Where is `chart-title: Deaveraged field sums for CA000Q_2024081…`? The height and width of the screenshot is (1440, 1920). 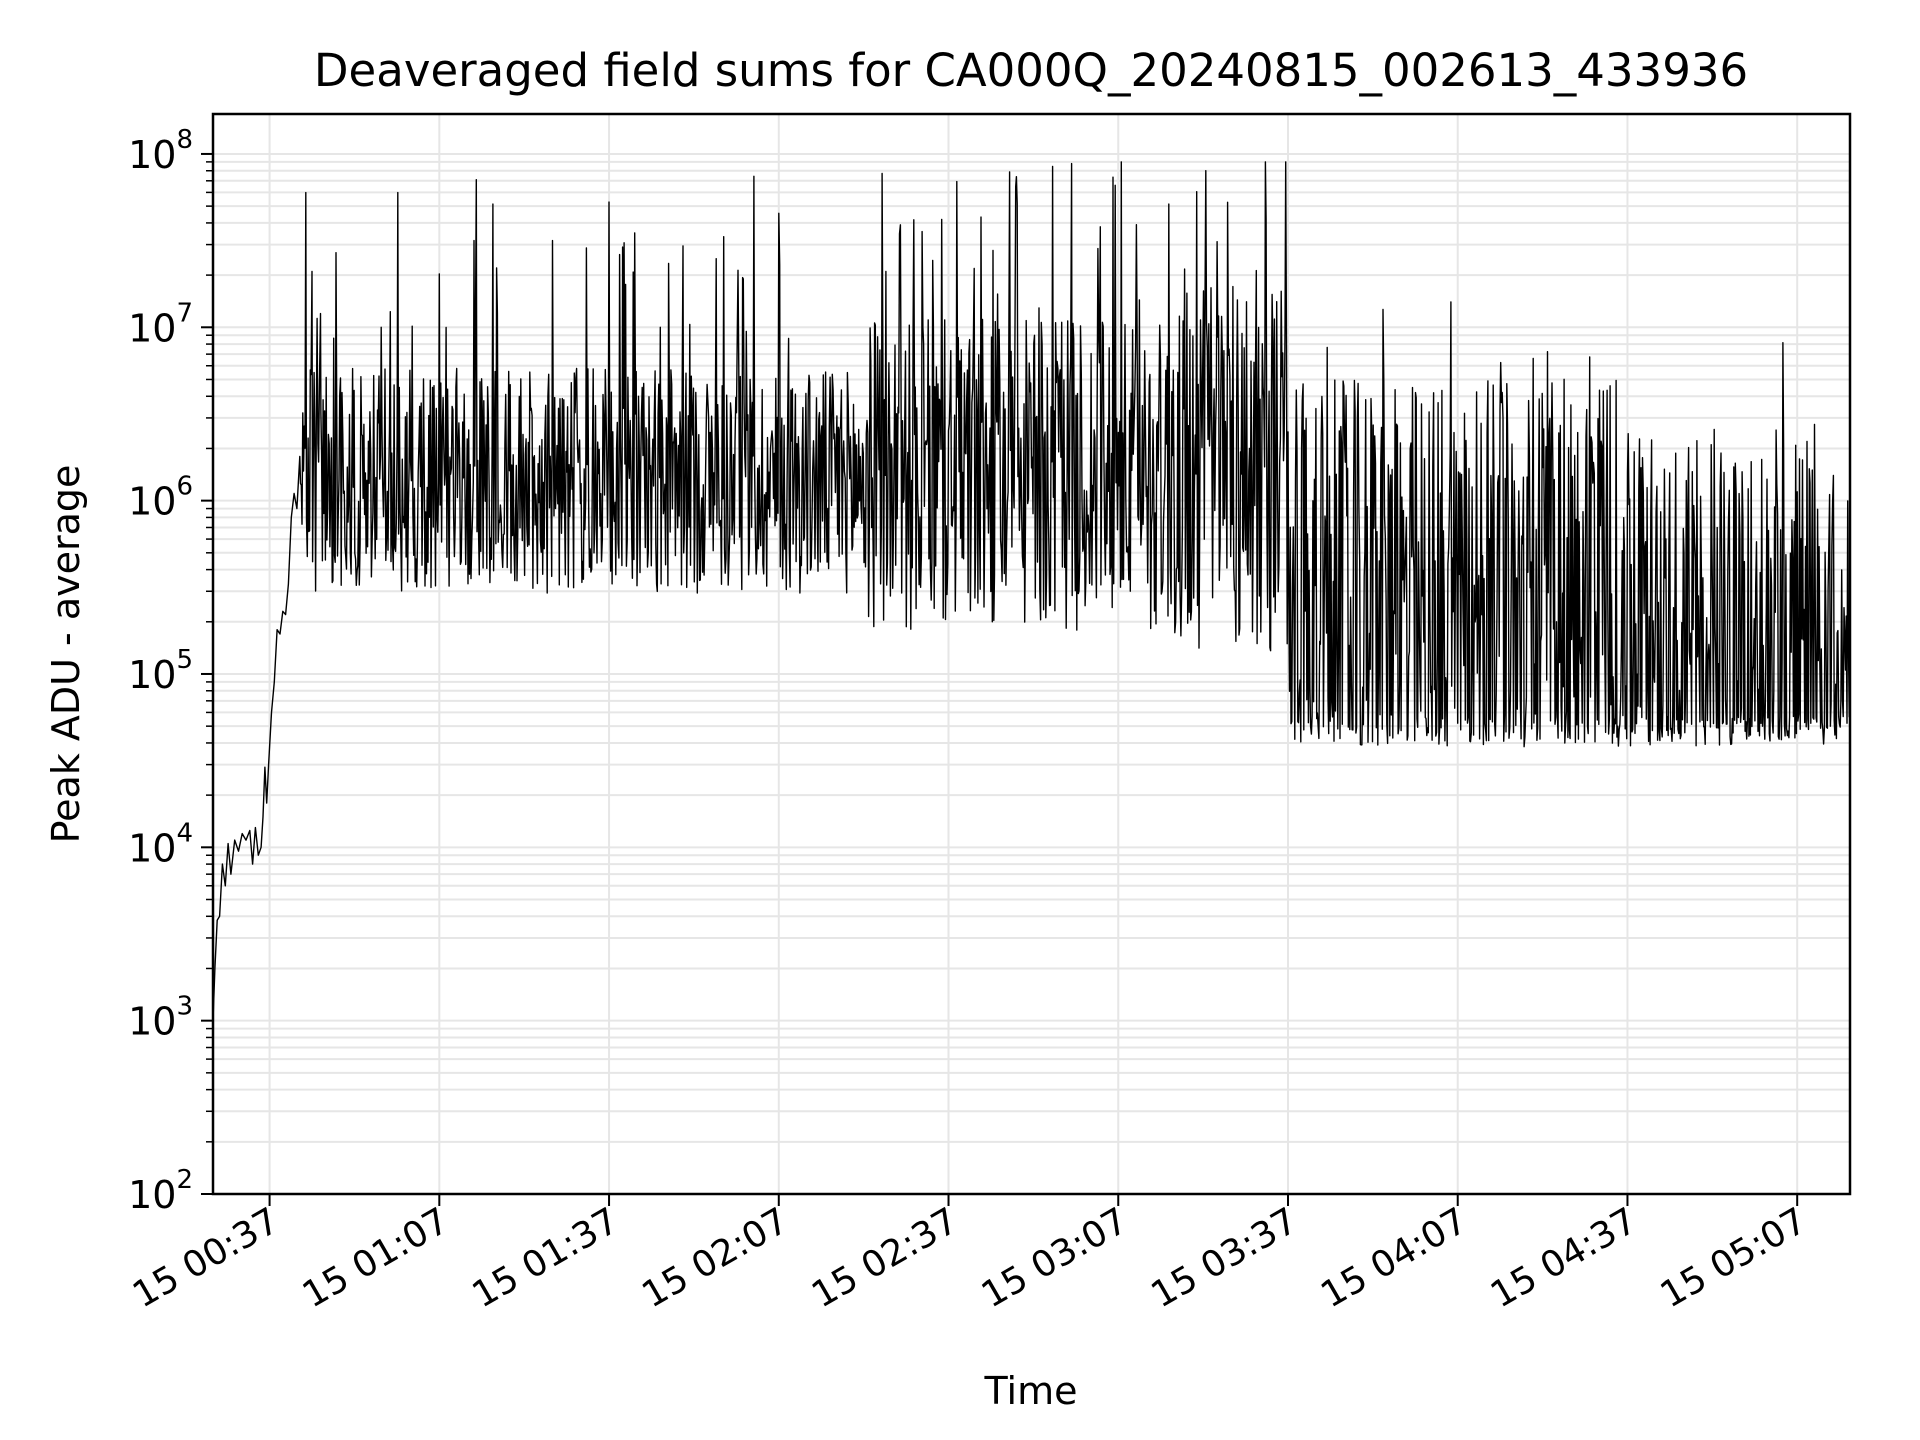 chart-title: Deaveraged field sums for CA000Q_2024081… is located at coordinates (1031, 70).